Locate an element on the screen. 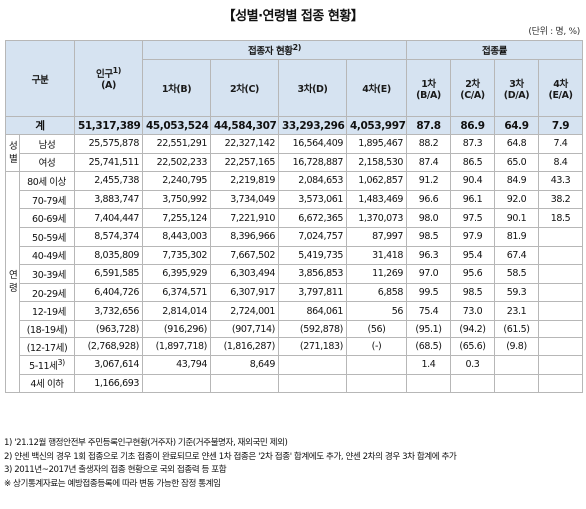 The width and height of the screenshot is (586, 509). cell-dose2: 2,219,819 is located at coordinates (244, 181).